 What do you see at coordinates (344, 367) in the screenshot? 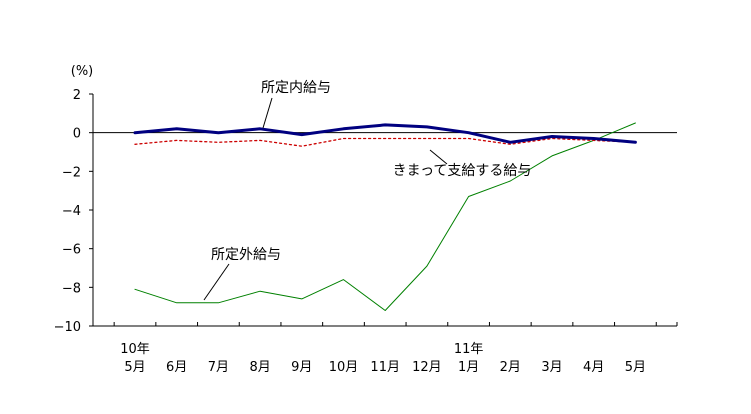
I see `x-tick-label: 10月` at bounding box center [344, 367].